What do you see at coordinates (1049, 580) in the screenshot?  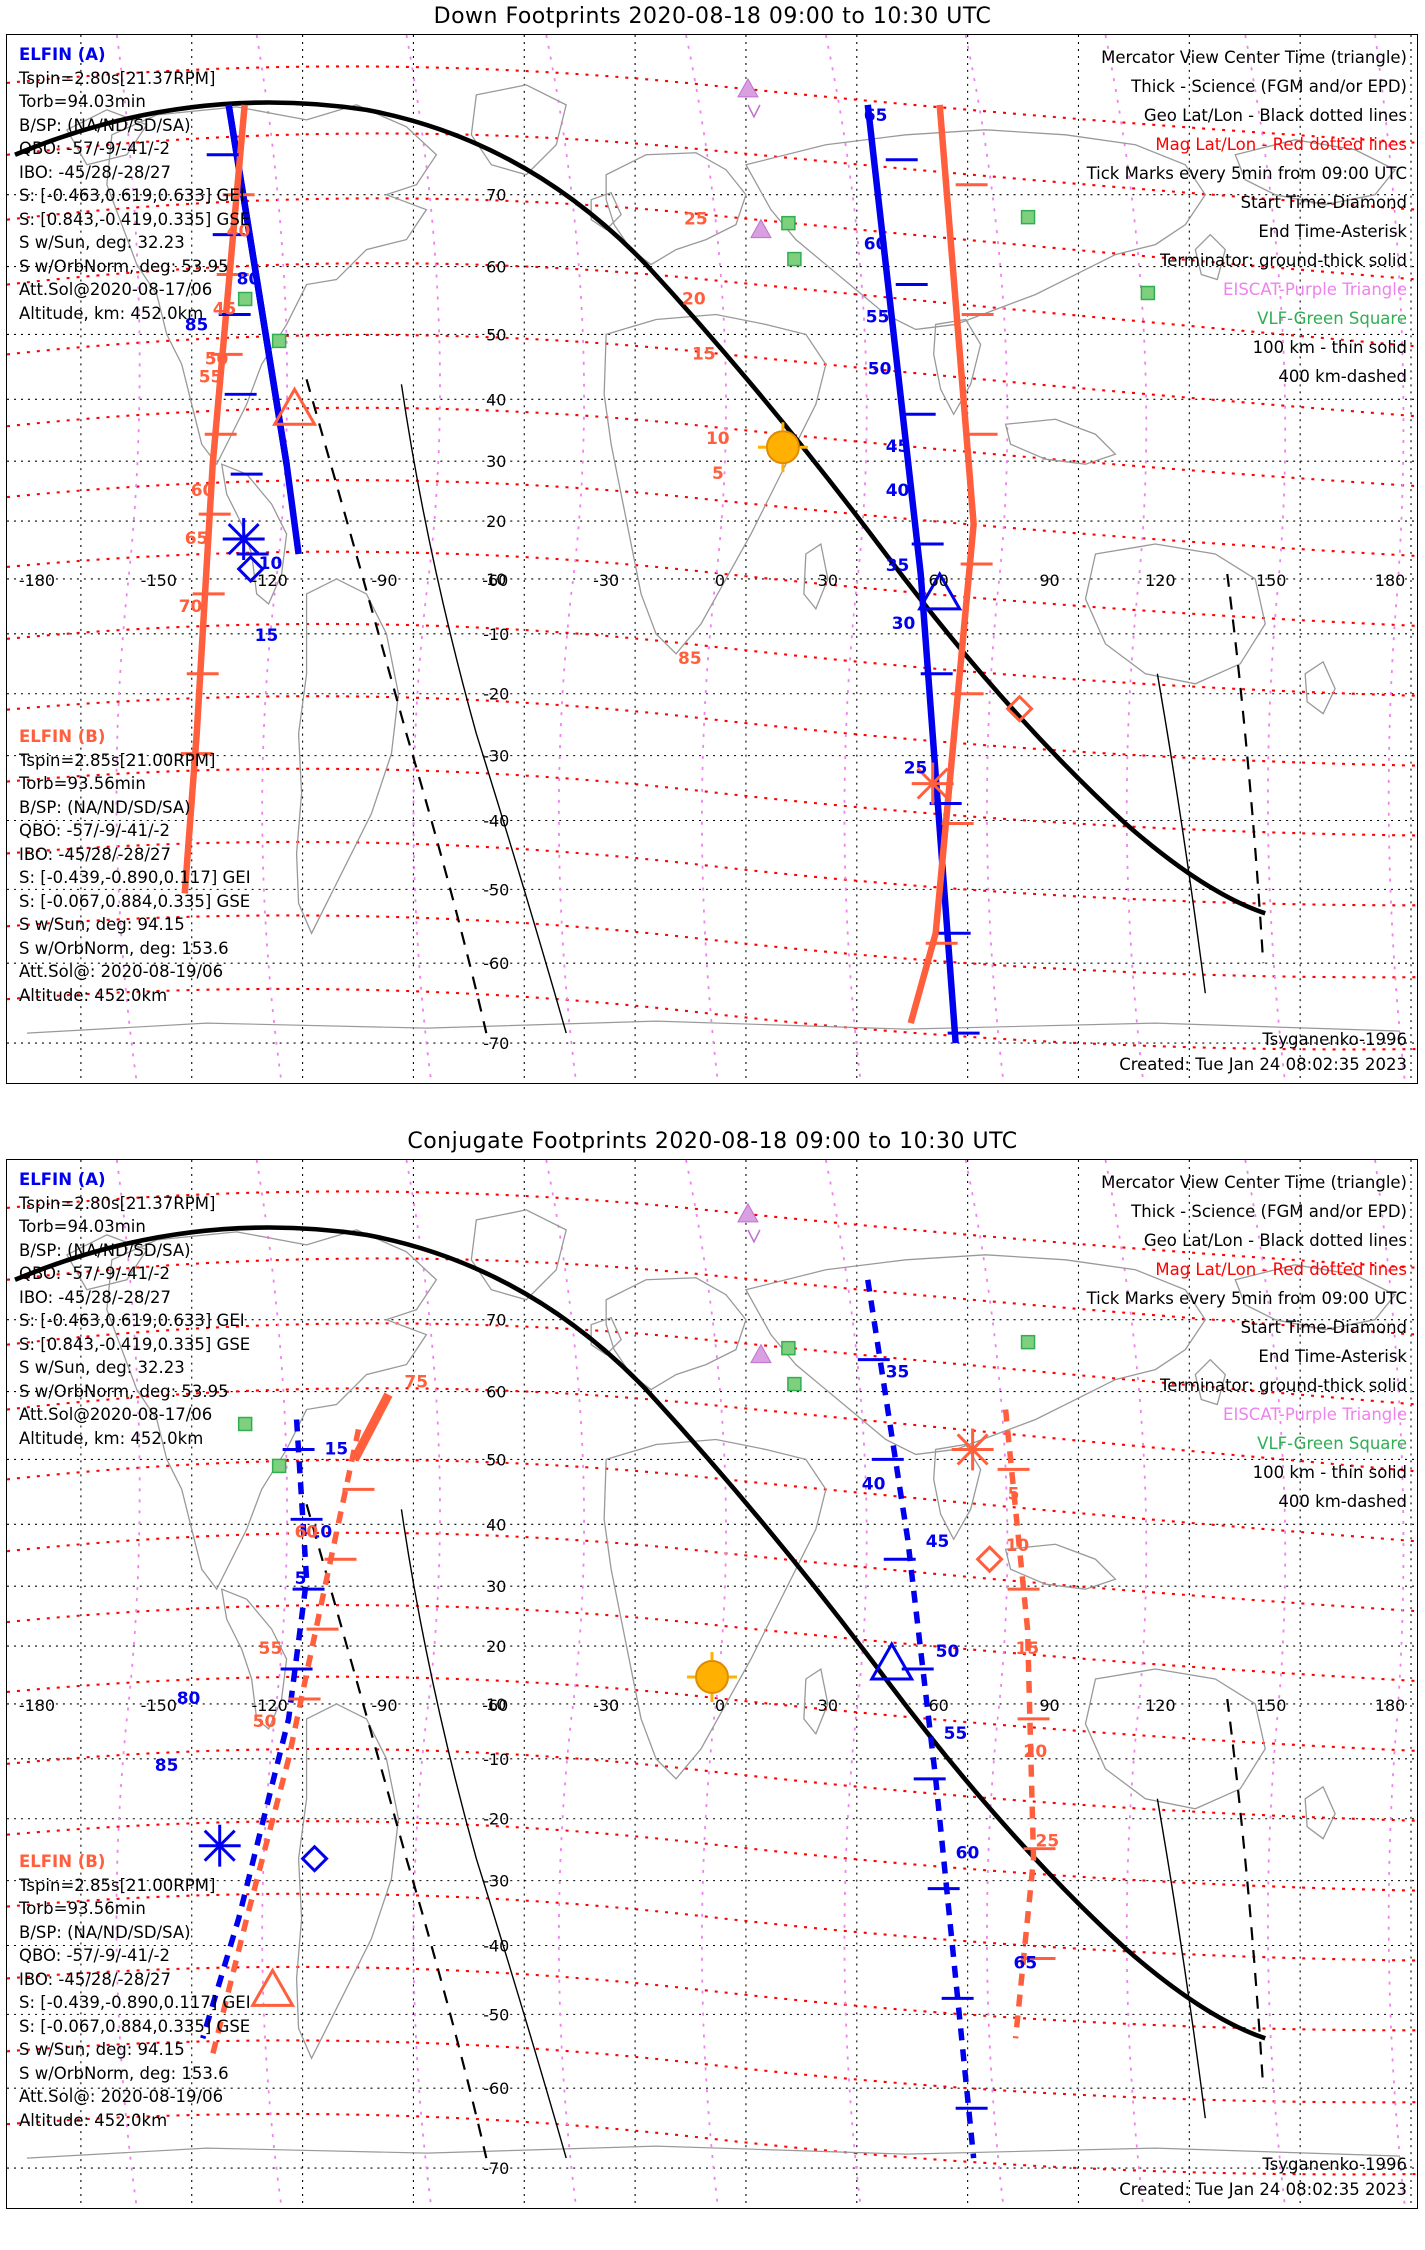 I see `svg-text: 90` at bounding box center [1049, 580].